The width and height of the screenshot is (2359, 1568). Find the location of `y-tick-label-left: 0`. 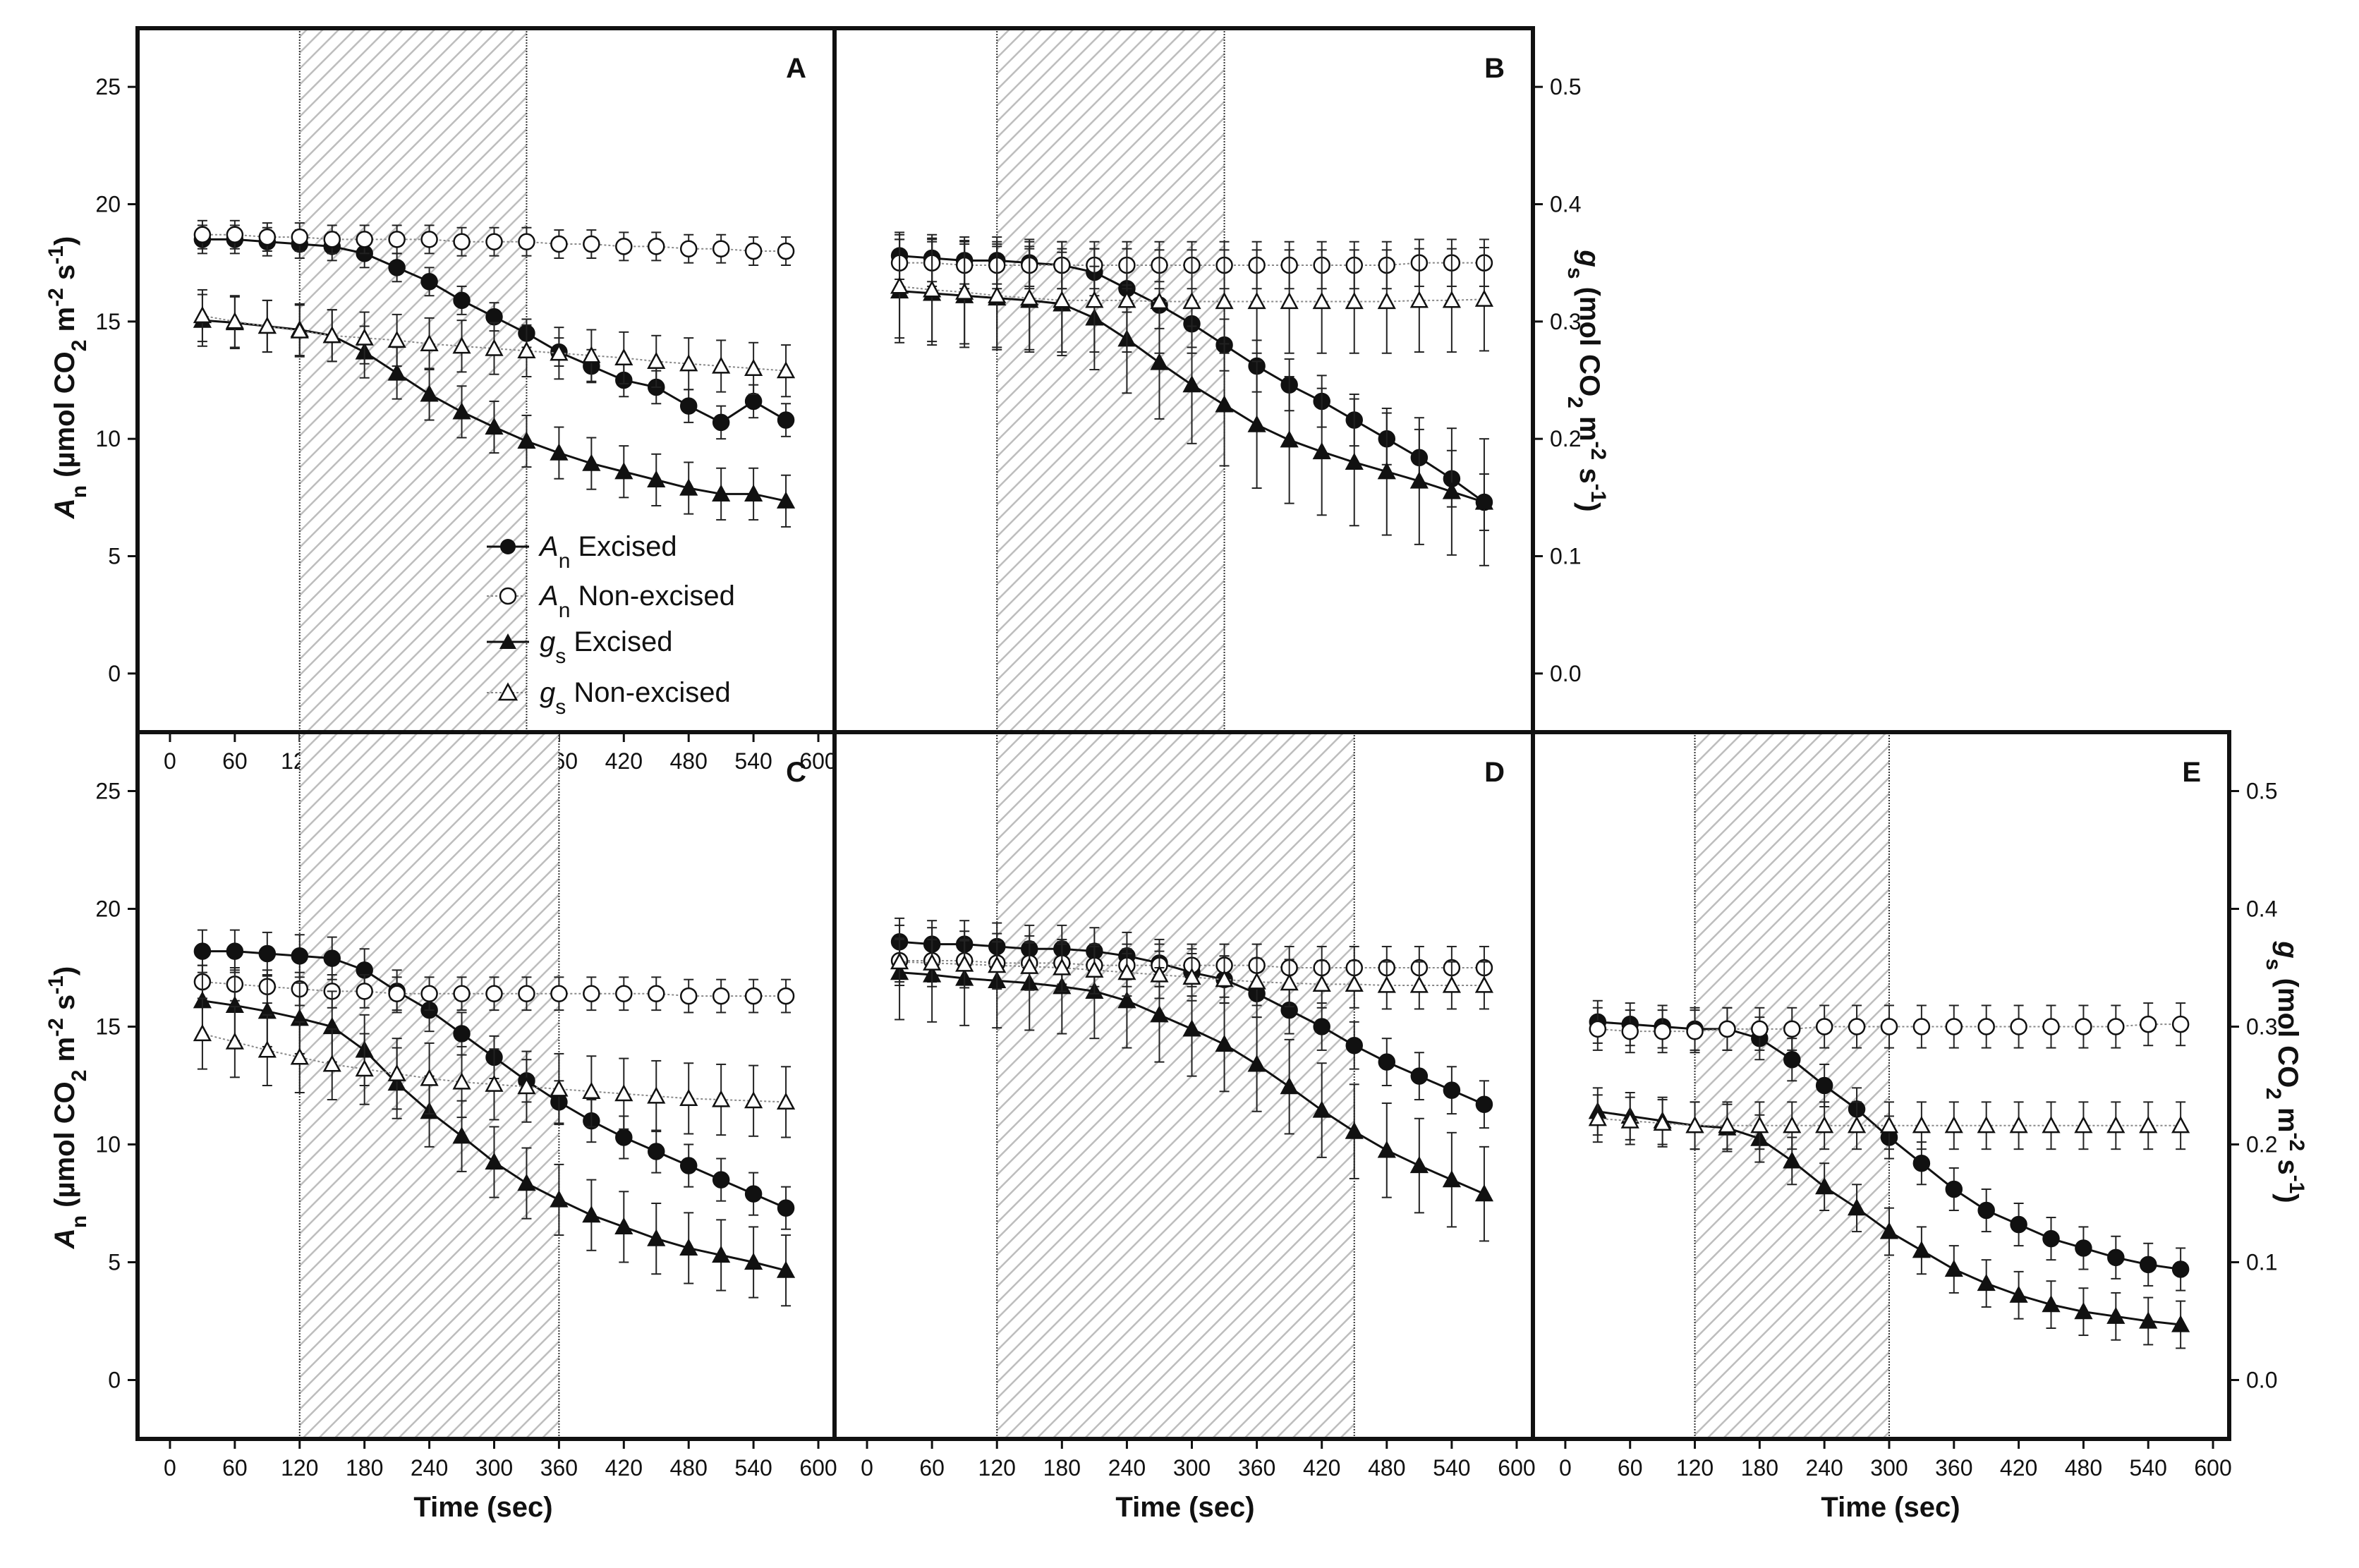

y-tick-label-left: 0 is located at coordinates (114, 1380).